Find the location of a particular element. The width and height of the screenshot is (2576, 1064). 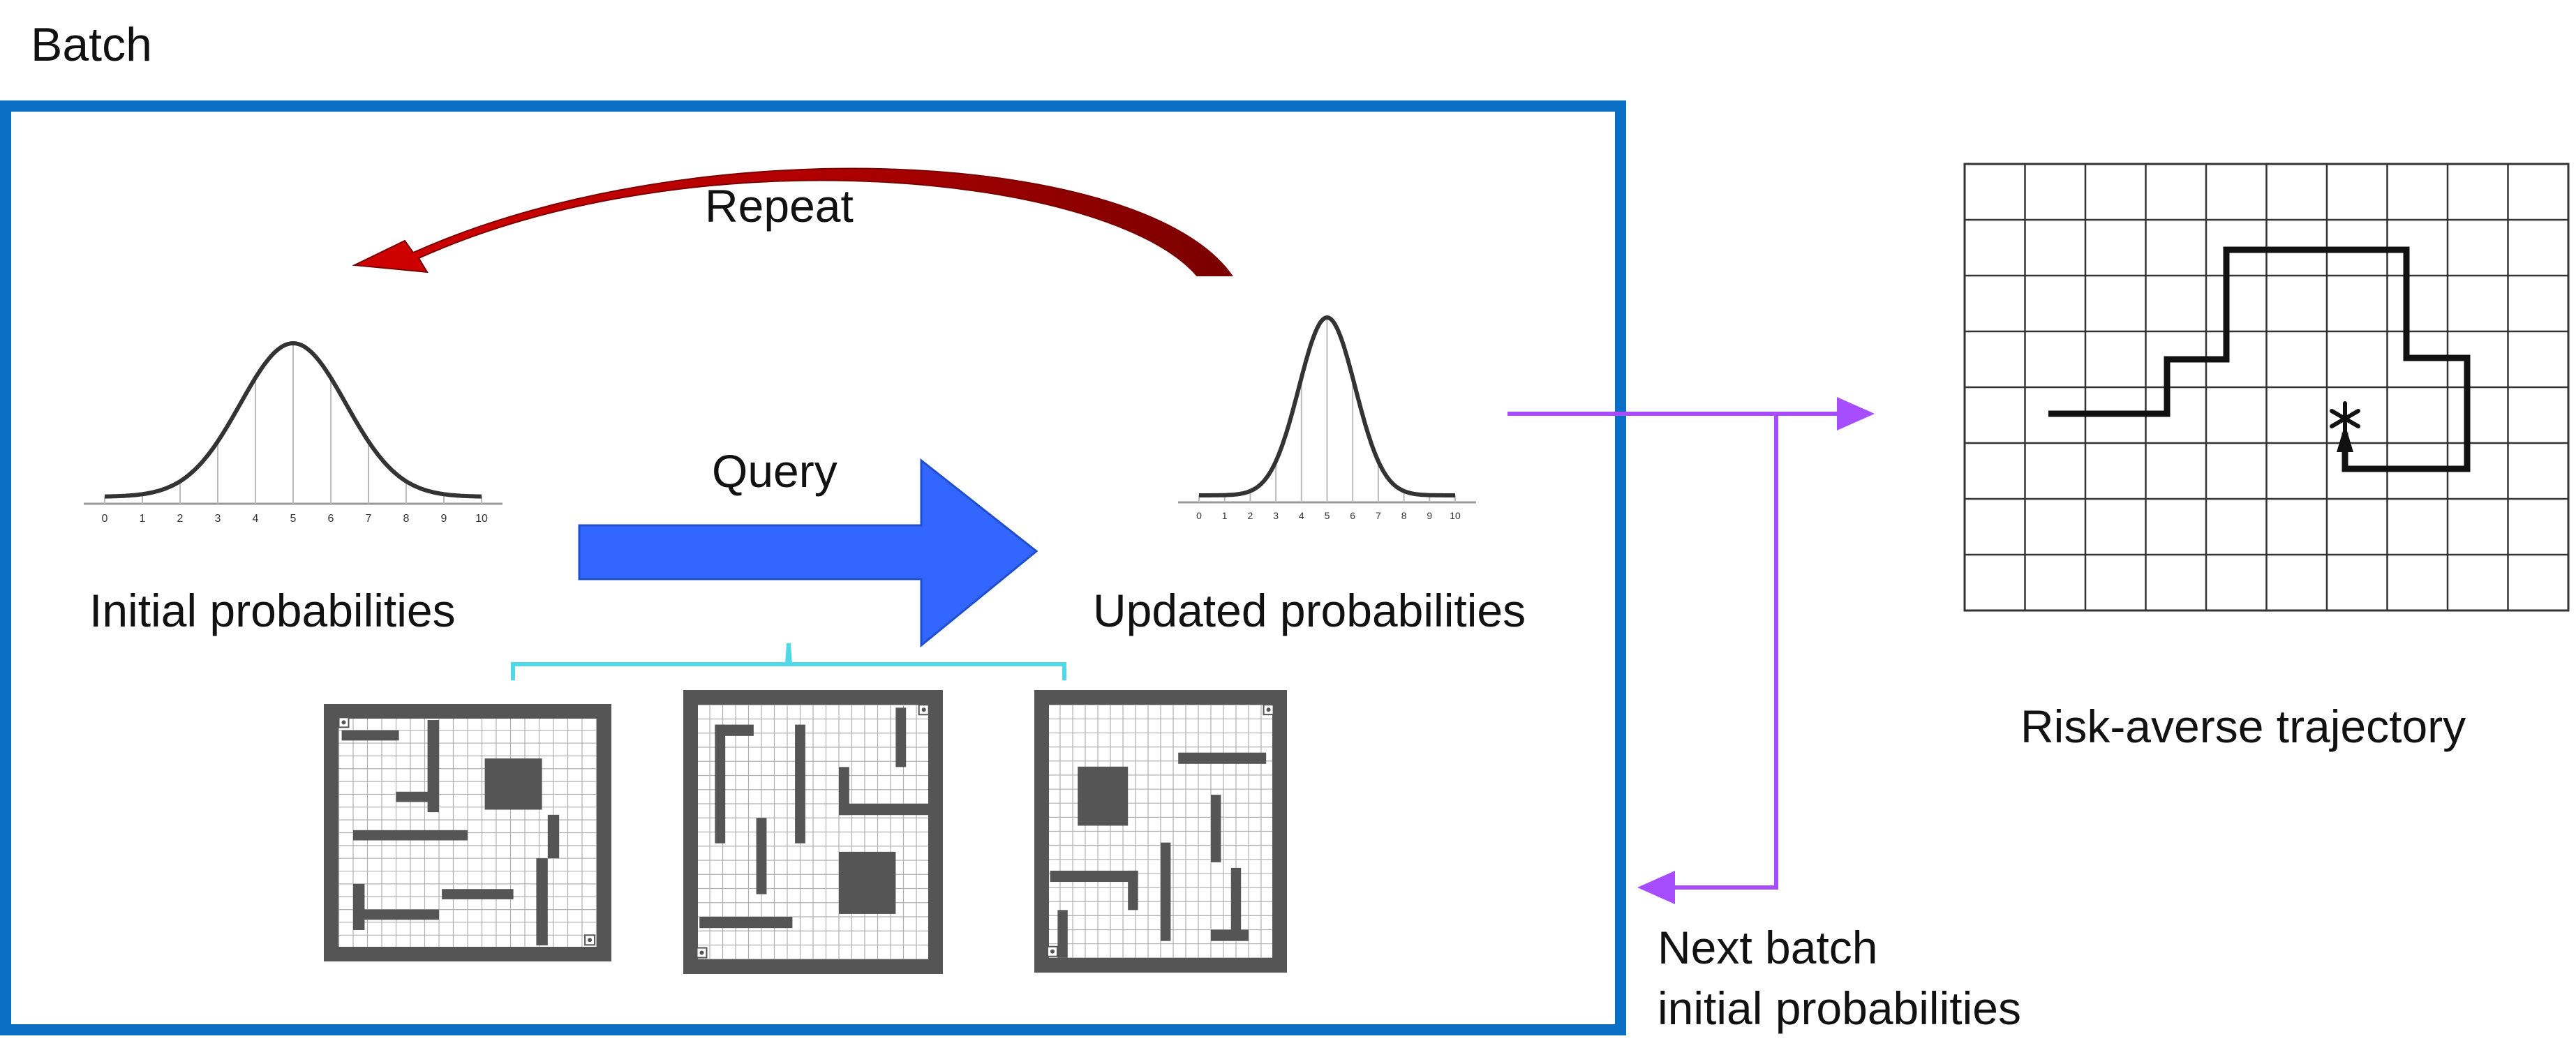

initial-tick-label: 6 is located at coordinates (331, 519).